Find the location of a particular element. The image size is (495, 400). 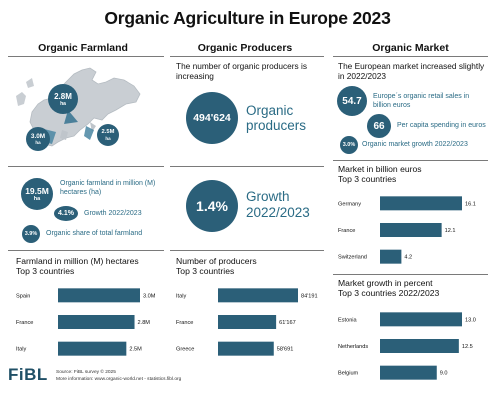

category-label: Germany is located at coordinates (349, 204).